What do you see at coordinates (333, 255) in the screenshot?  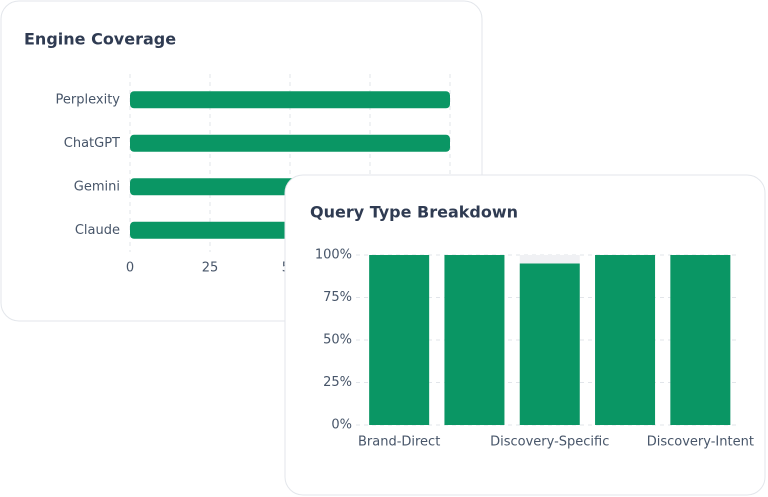 I see `y-tick-label: 100%` at bounding box center [333, 255].